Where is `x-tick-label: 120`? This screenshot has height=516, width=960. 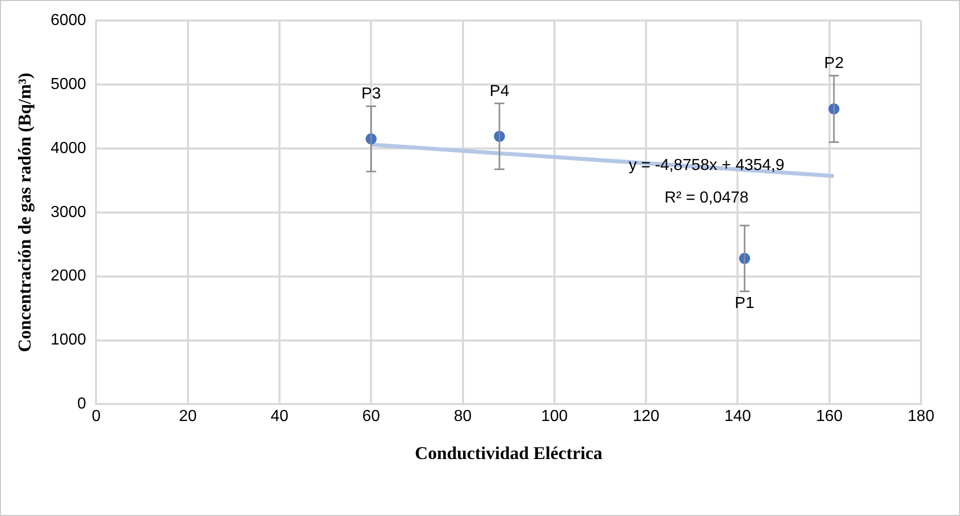
x-tick-label: 120 is located at coordinates (646, 417).